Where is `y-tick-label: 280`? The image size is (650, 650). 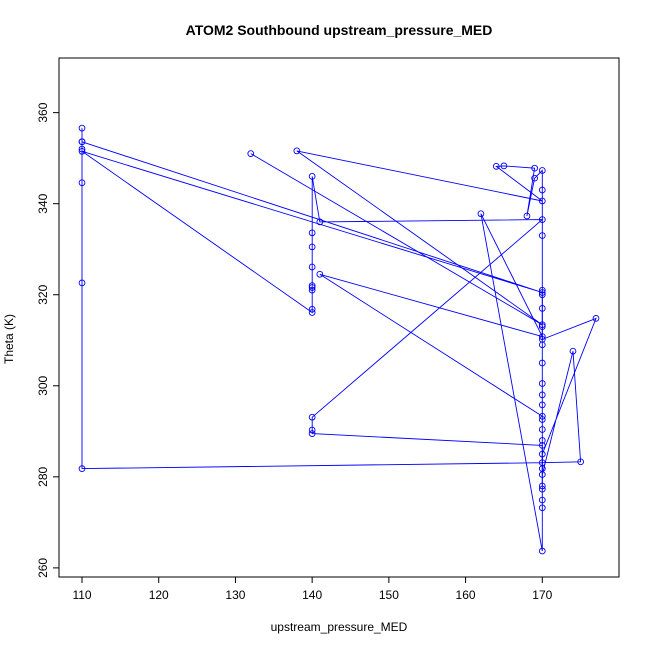 y-tick-label: 280 is located at coordinates (43, 477).